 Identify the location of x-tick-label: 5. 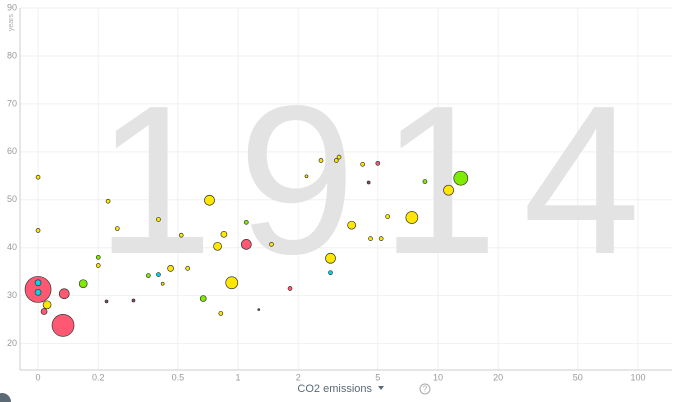
(377, 377).